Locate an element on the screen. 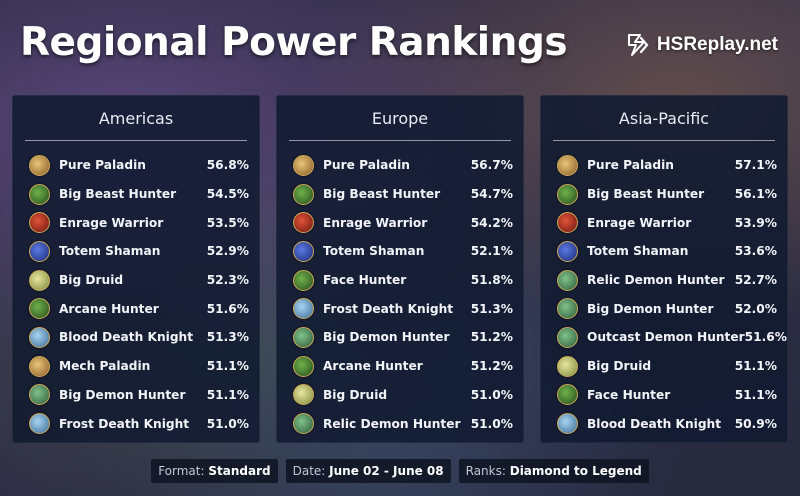 This screenshot has height=496, width=800. deck-name: Mech Paladin is located at coordinates (105, 366).